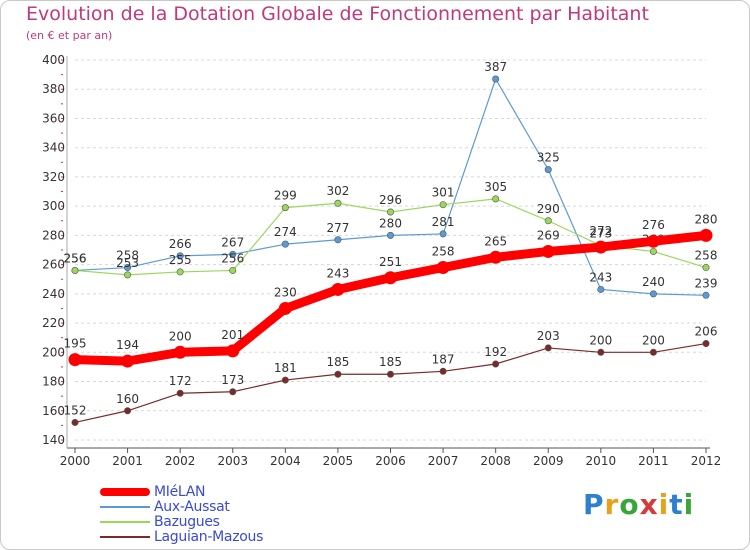  Describe the element at coordinates (232, 380) in the screenshot. I see `data-label-laguian-mazous: 173` at that location.